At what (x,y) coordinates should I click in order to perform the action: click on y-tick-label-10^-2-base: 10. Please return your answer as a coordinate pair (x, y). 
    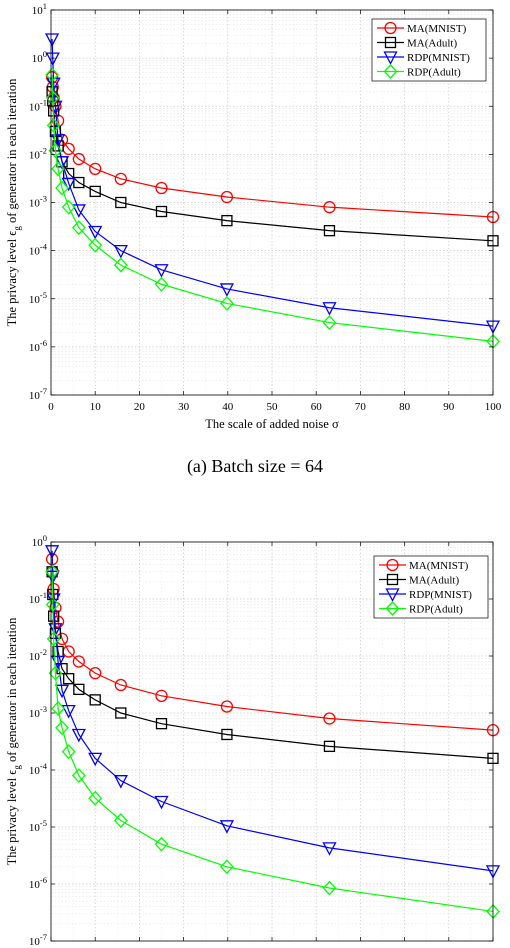
    Looking at the image, I should click on (35, 657).